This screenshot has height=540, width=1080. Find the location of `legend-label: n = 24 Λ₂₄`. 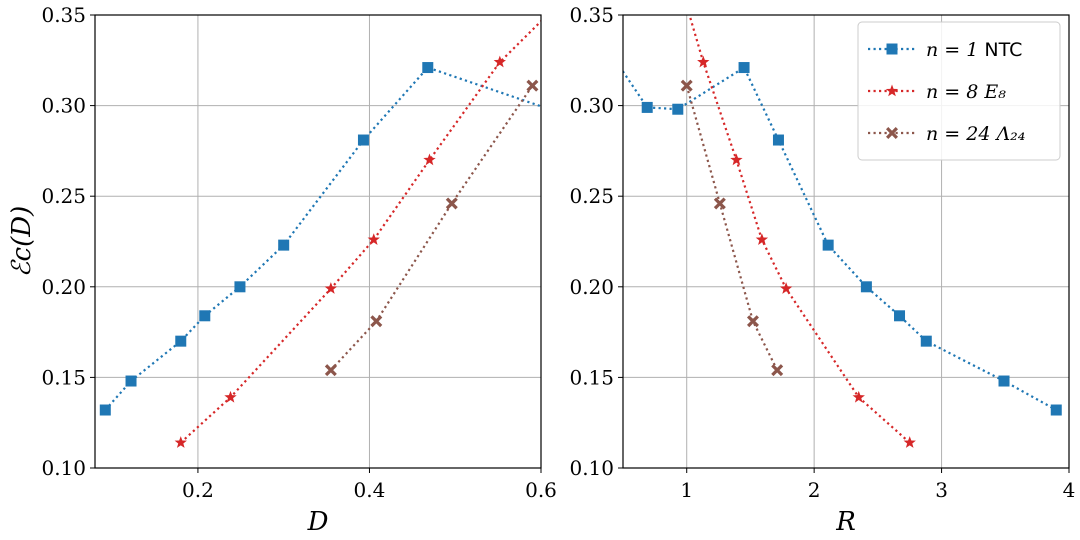

legend-label: n = 24 Λ₂₄ is located at coordinates (975, 134).